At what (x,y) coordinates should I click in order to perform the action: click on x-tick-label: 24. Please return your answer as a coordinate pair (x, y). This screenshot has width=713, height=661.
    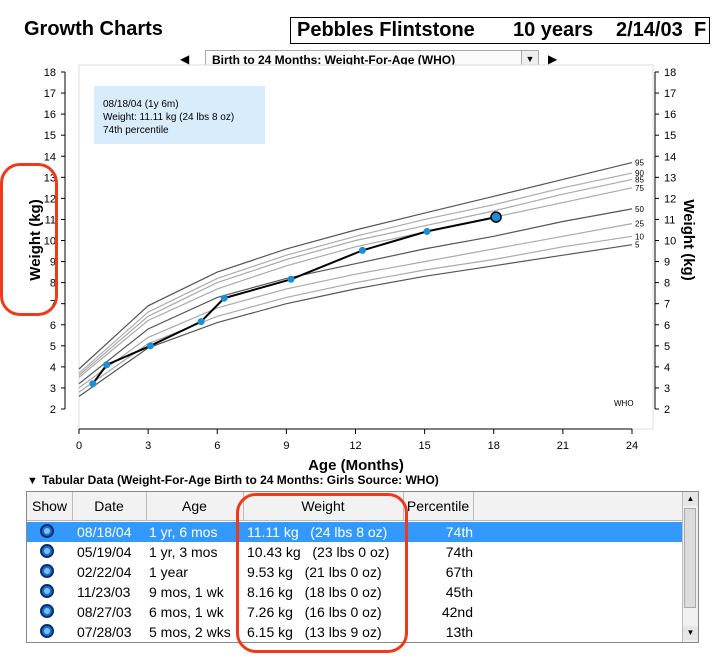
    Looking at the image, I should click on (632, 446).